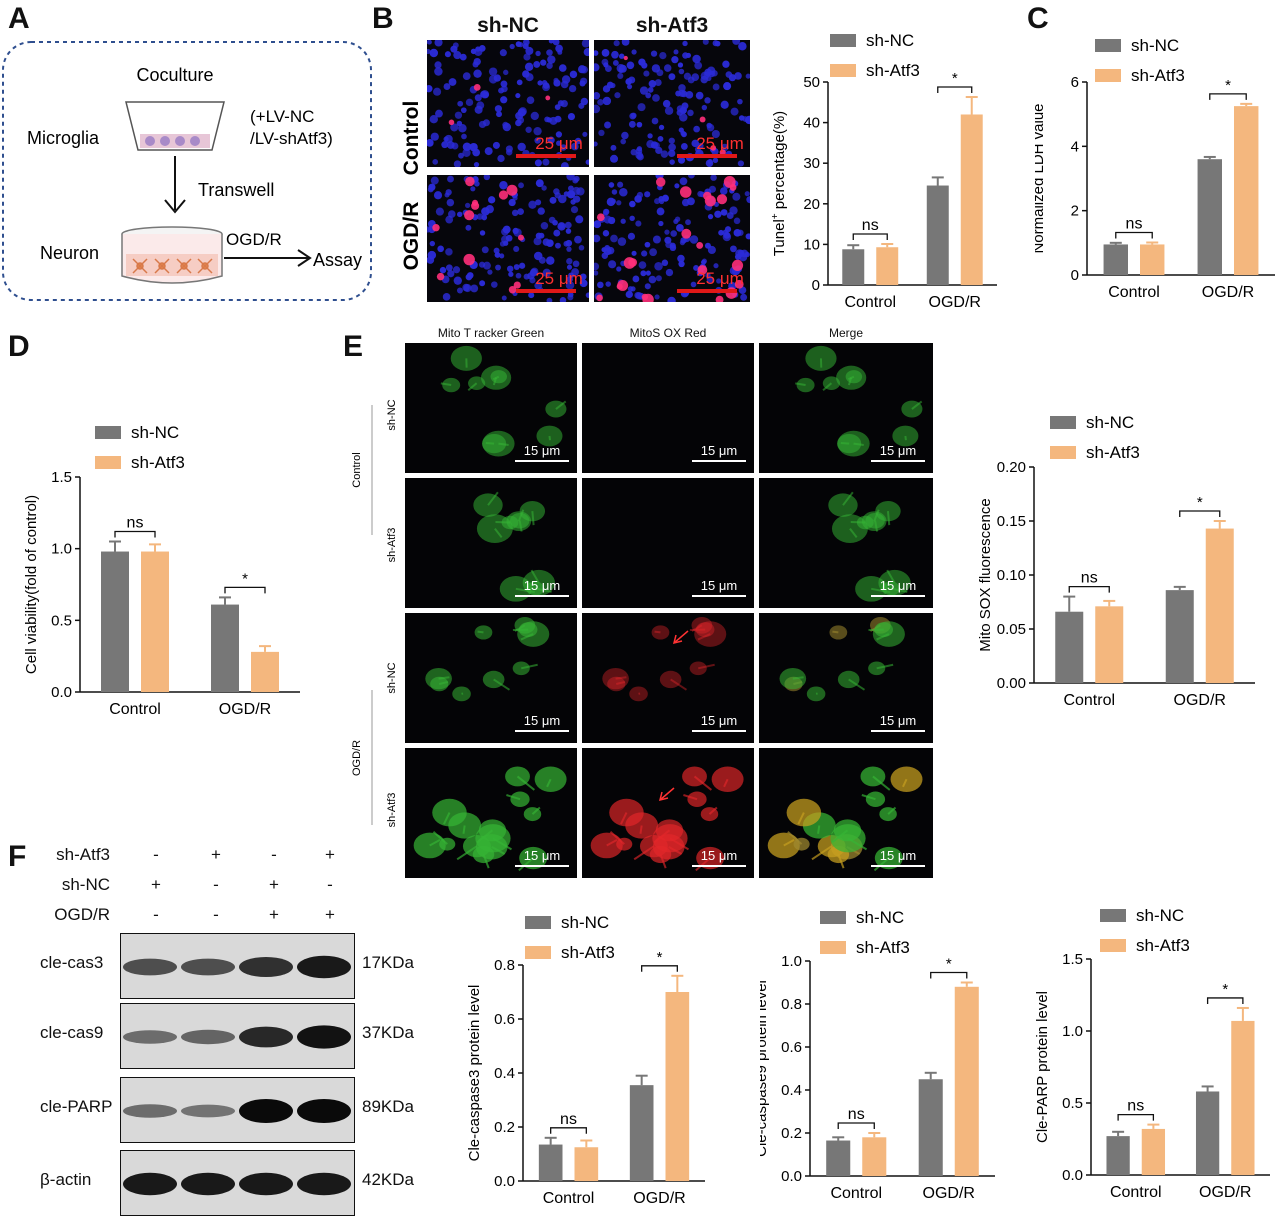 The height and width of the screenshot is (1220, 1280). What do you see at coordinates (77, 1033) in the screenshot?
I see `blot-protein-label: cle-cas9` at bounding box center [77, 1033].